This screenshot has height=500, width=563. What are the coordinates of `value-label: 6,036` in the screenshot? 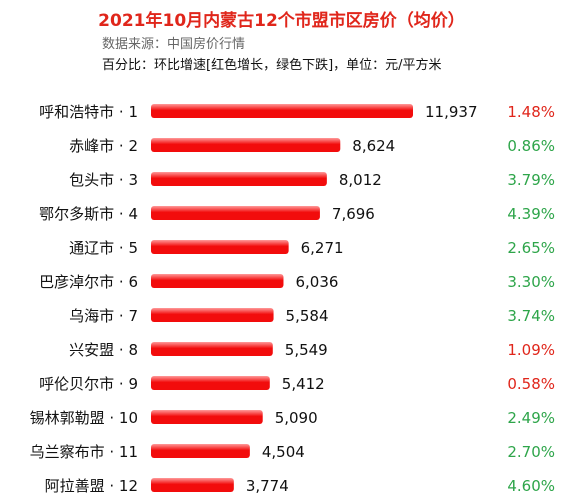 It's located at (316, 282).